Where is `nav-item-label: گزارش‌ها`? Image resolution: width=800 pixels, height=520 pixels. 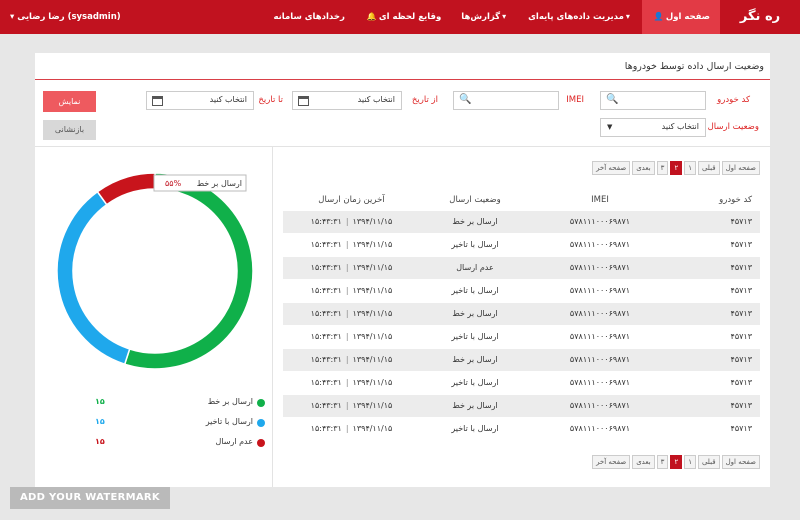
nav-item-label: گزارش‌ها is located at coordinates (481, 17).